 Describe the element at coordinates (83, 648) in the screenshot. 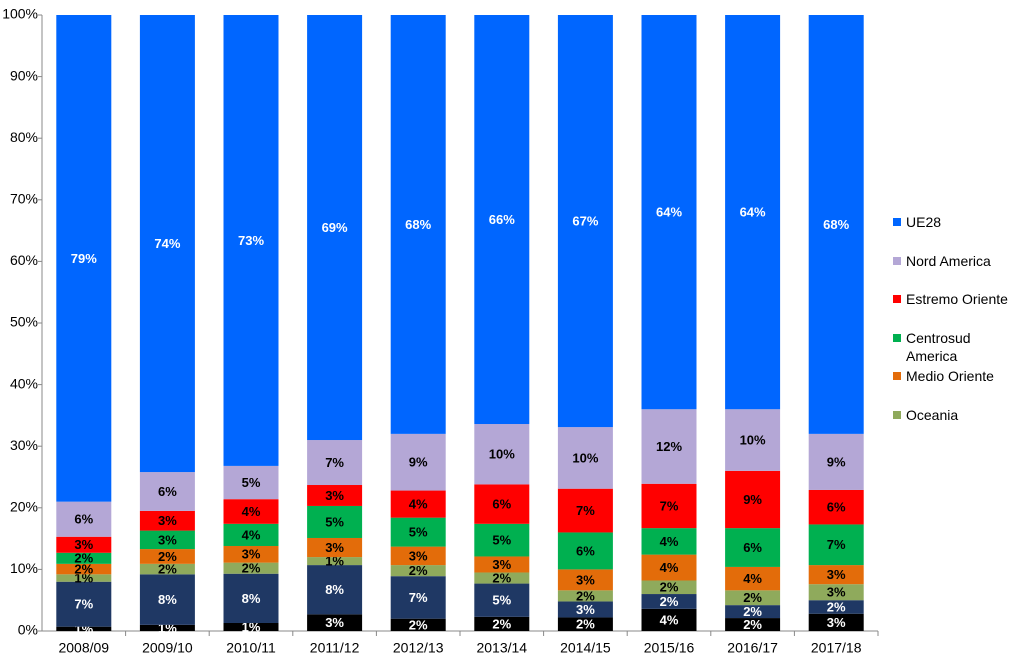

I see `x-tick-label: 2008/09` at that location.